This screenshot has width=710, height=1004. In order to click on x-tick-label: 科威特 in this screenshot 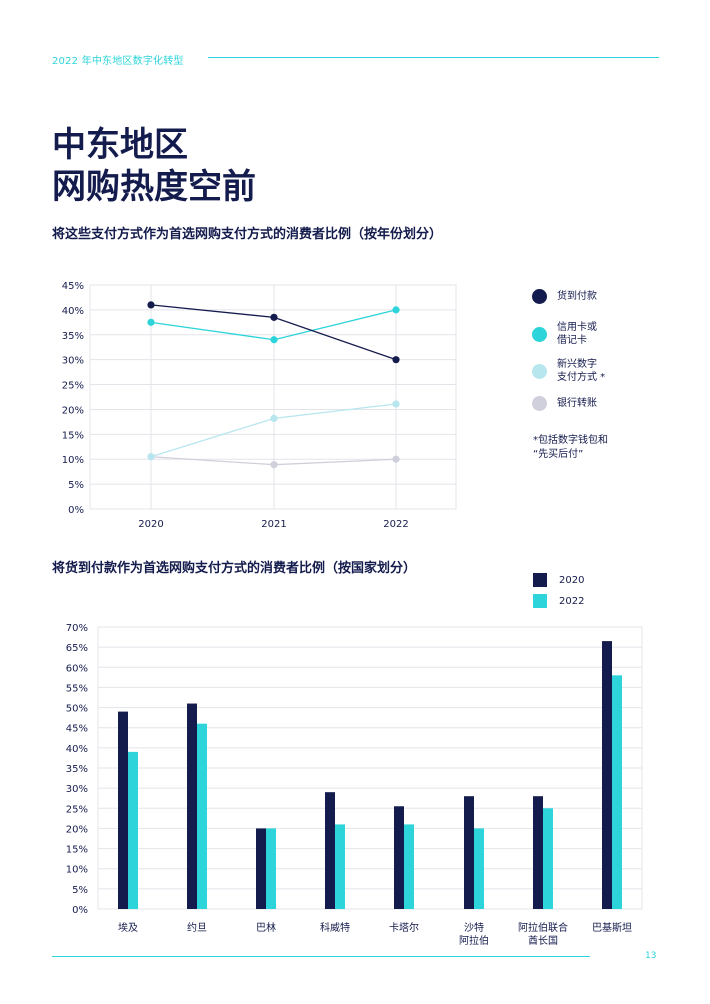, I will do `click(335, 927)`.